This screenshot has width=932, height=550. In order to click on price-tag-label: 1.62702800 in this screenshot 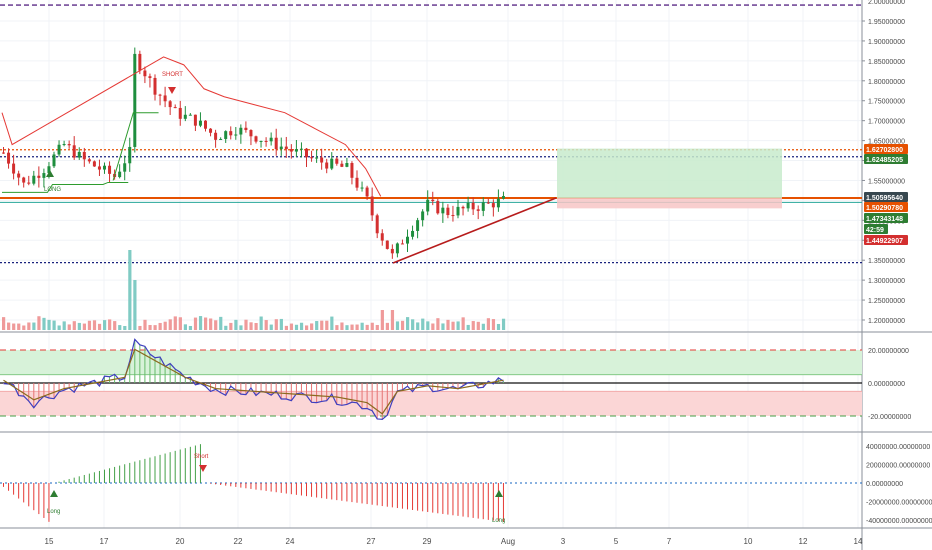, I will do `click(884, 150)`.